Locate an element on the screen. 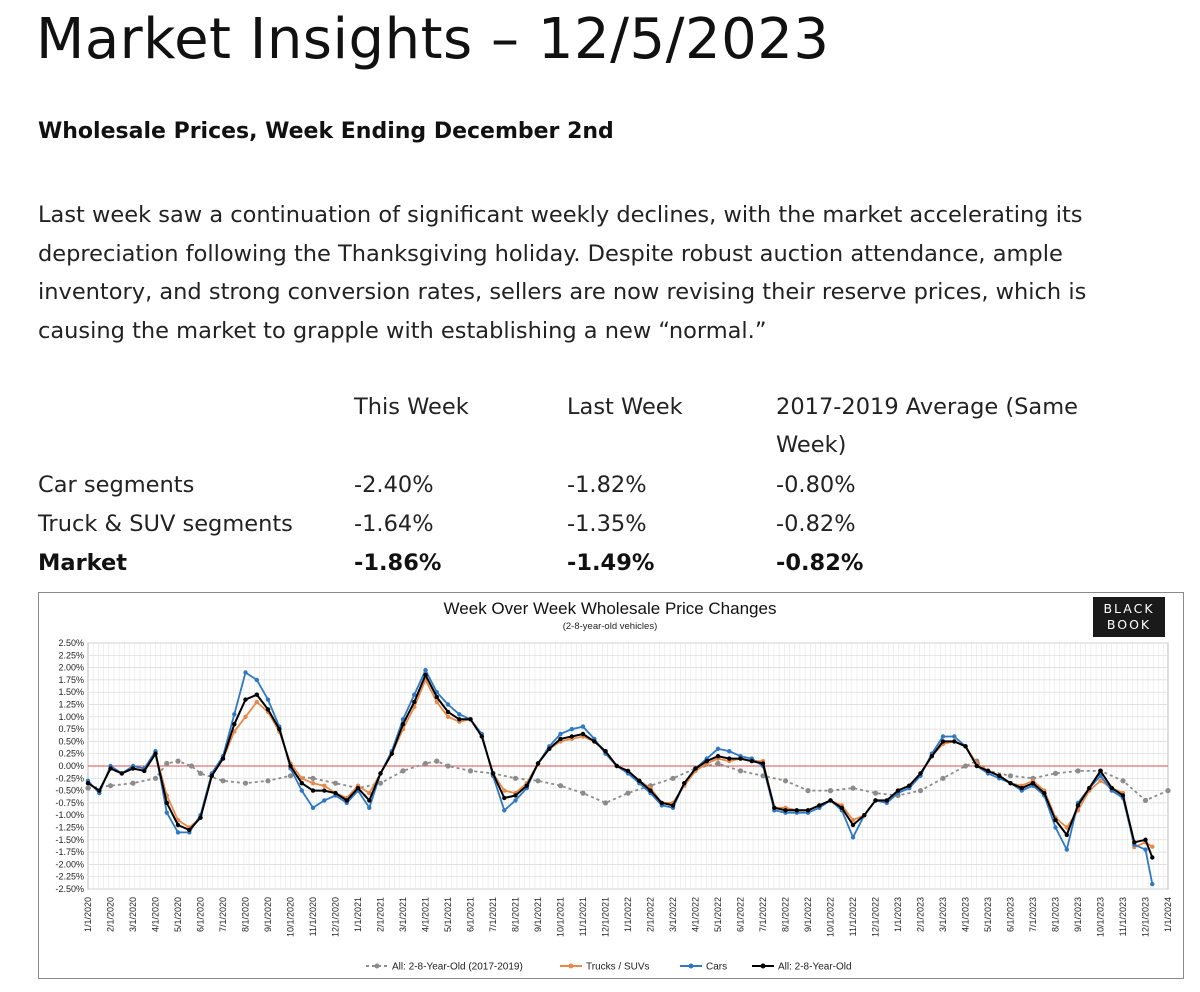 The height and width of the screenshot is (992, 1200). row-label-car: Car segments is located at coordinates (116, 485).